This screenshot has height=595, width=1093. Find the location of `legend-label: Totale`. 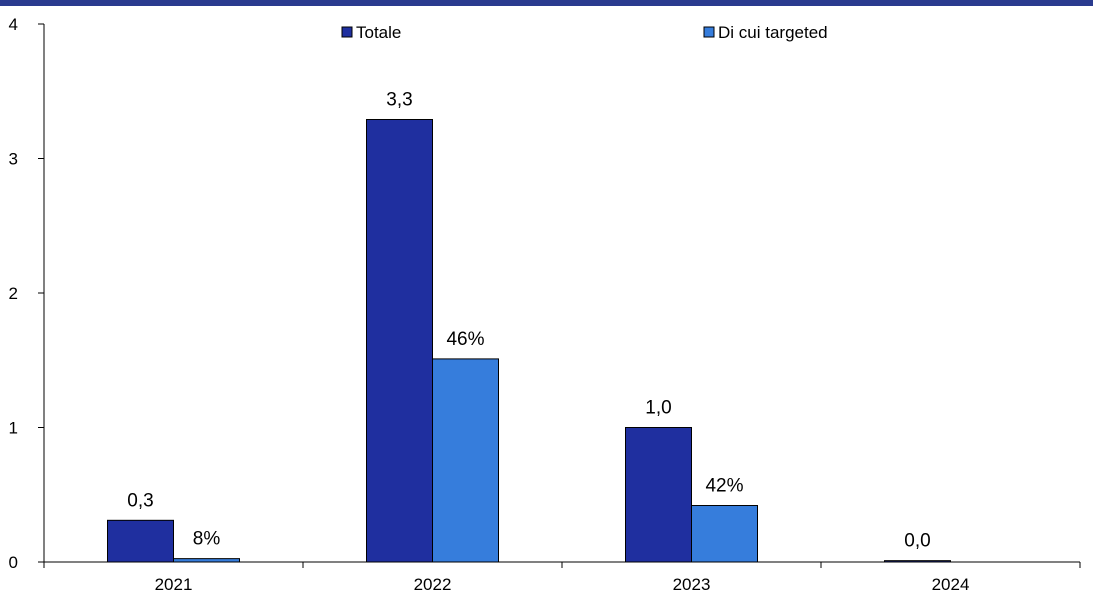

legend-label: Totale is located at coordinates (378, 32).